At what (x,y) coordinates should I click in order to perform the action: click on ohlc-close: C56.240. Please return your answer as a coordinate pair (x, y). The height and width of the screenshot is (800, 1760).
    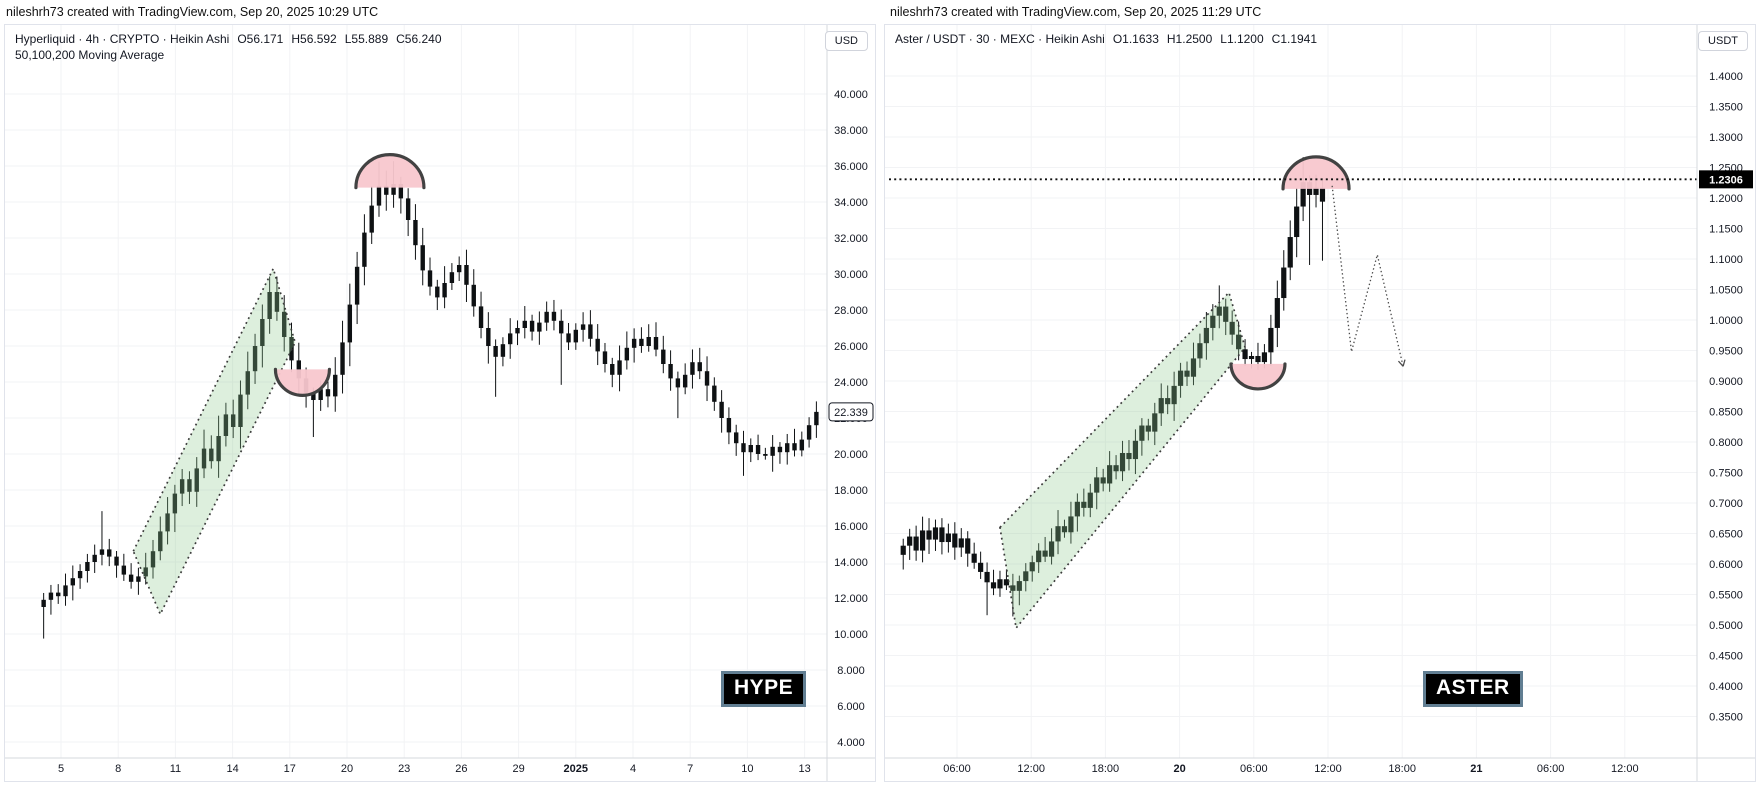
    Looking at the image, I should click on (419, 39).